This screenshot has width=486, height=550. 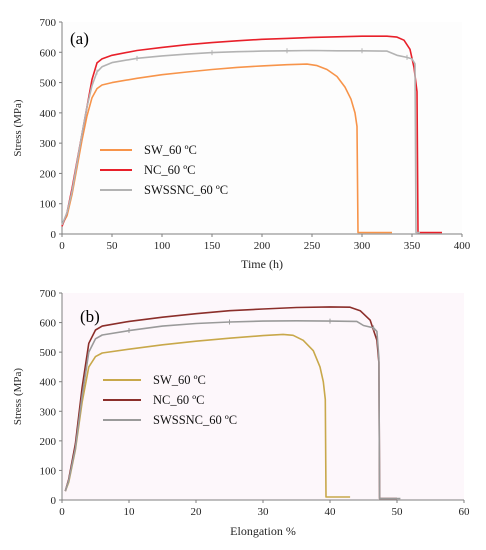 I want to click on x-tick-label: 30, so click(x=264, y=512).